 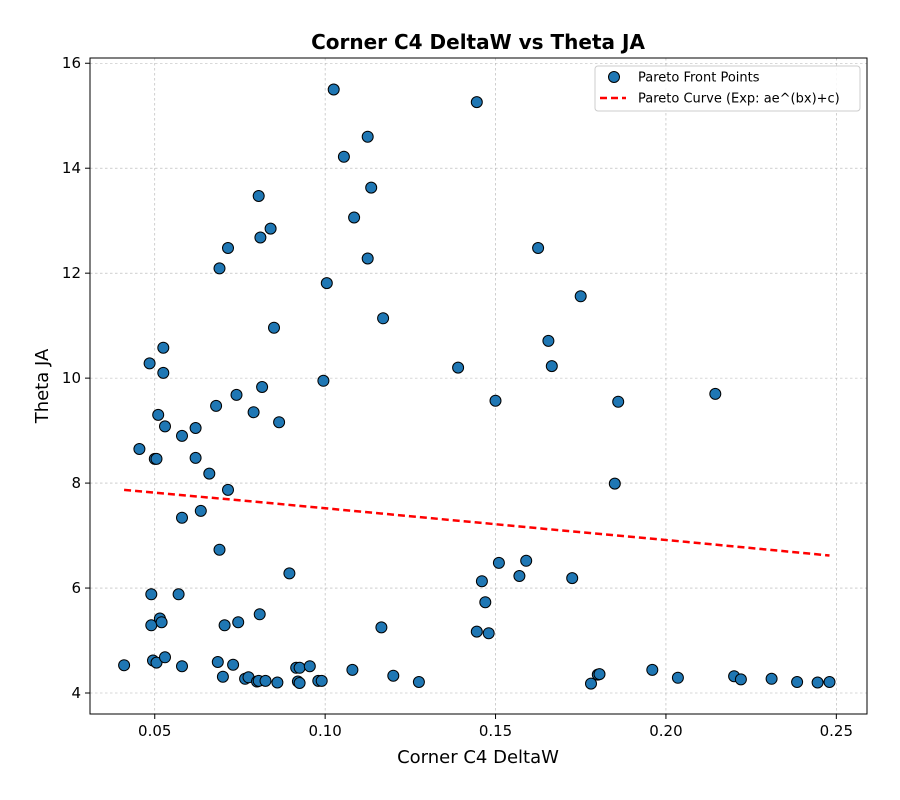 What do you see at coordinates (836, 731) in the screenshot?
I see `x-tick-label: 0.25` at bounding box center [836, 731].